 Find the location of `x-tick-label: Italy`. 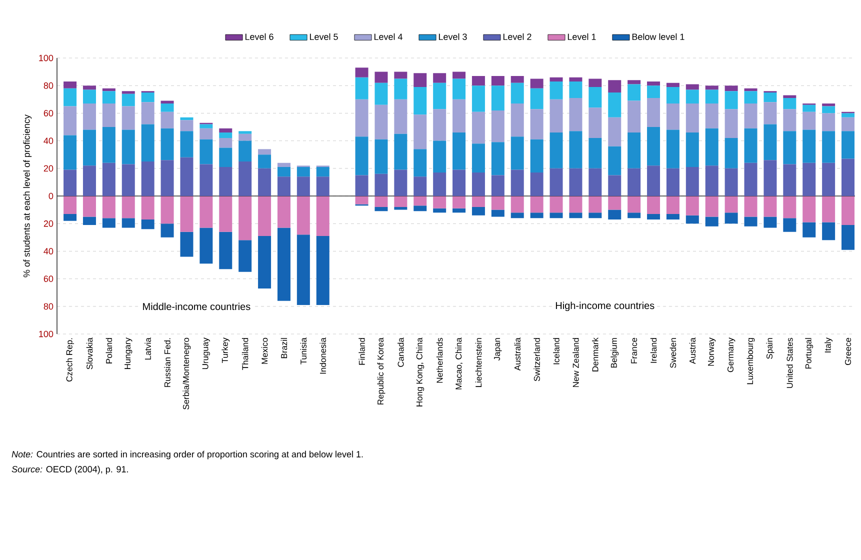

x-tick-label: Italy is located at coordinates (828, 345).